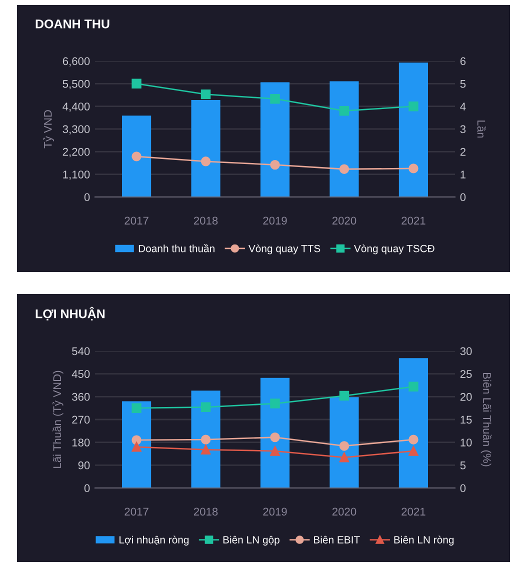  What do you see at coordinates (466, 442) in the screenshot?
I see `y2-tick-label: 10` at bounding box center [466, 442].